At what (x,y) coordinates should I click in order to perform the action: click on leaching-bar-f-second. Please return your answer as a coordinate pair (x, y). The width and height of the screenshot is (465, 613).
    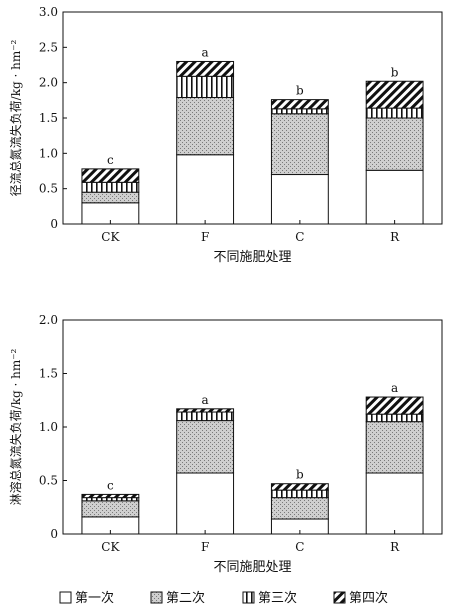
    Looking at the image, I should click on (205, 447).